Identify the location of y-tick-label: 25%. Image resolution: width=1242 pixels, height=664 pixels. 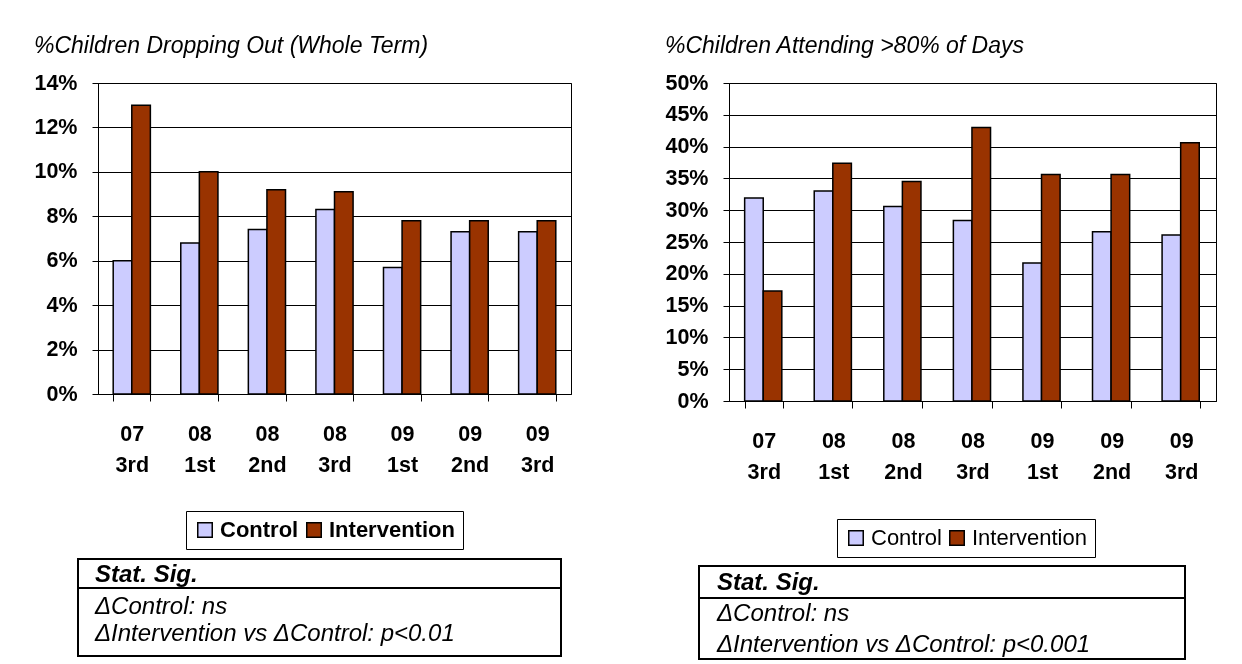
(687, 241).